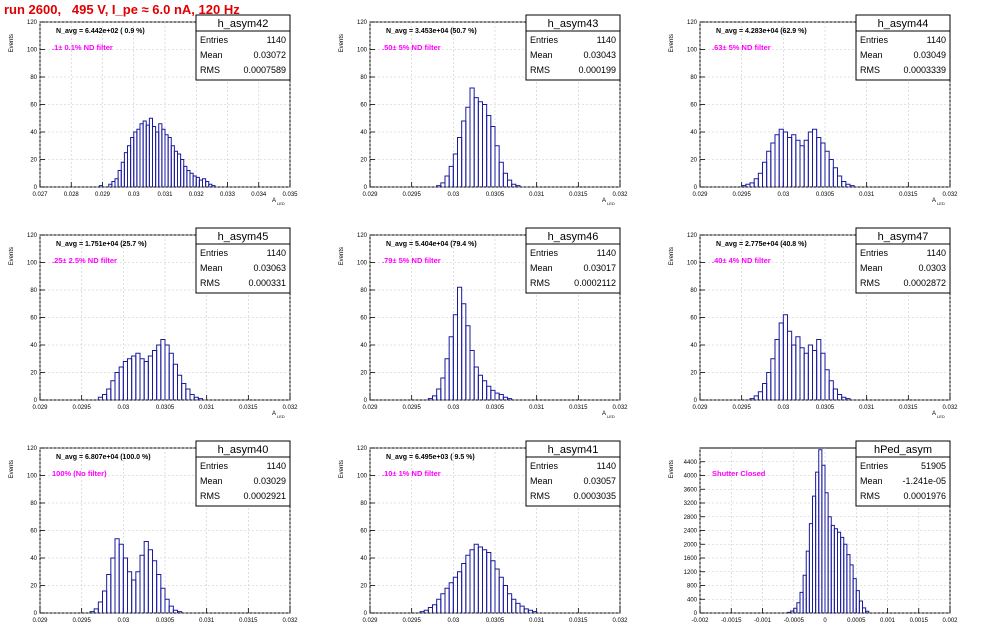  Describe the element at coordinates (79, 473) in the screenshot. I see `filter-annotation: 100% (No filter)` at that location.